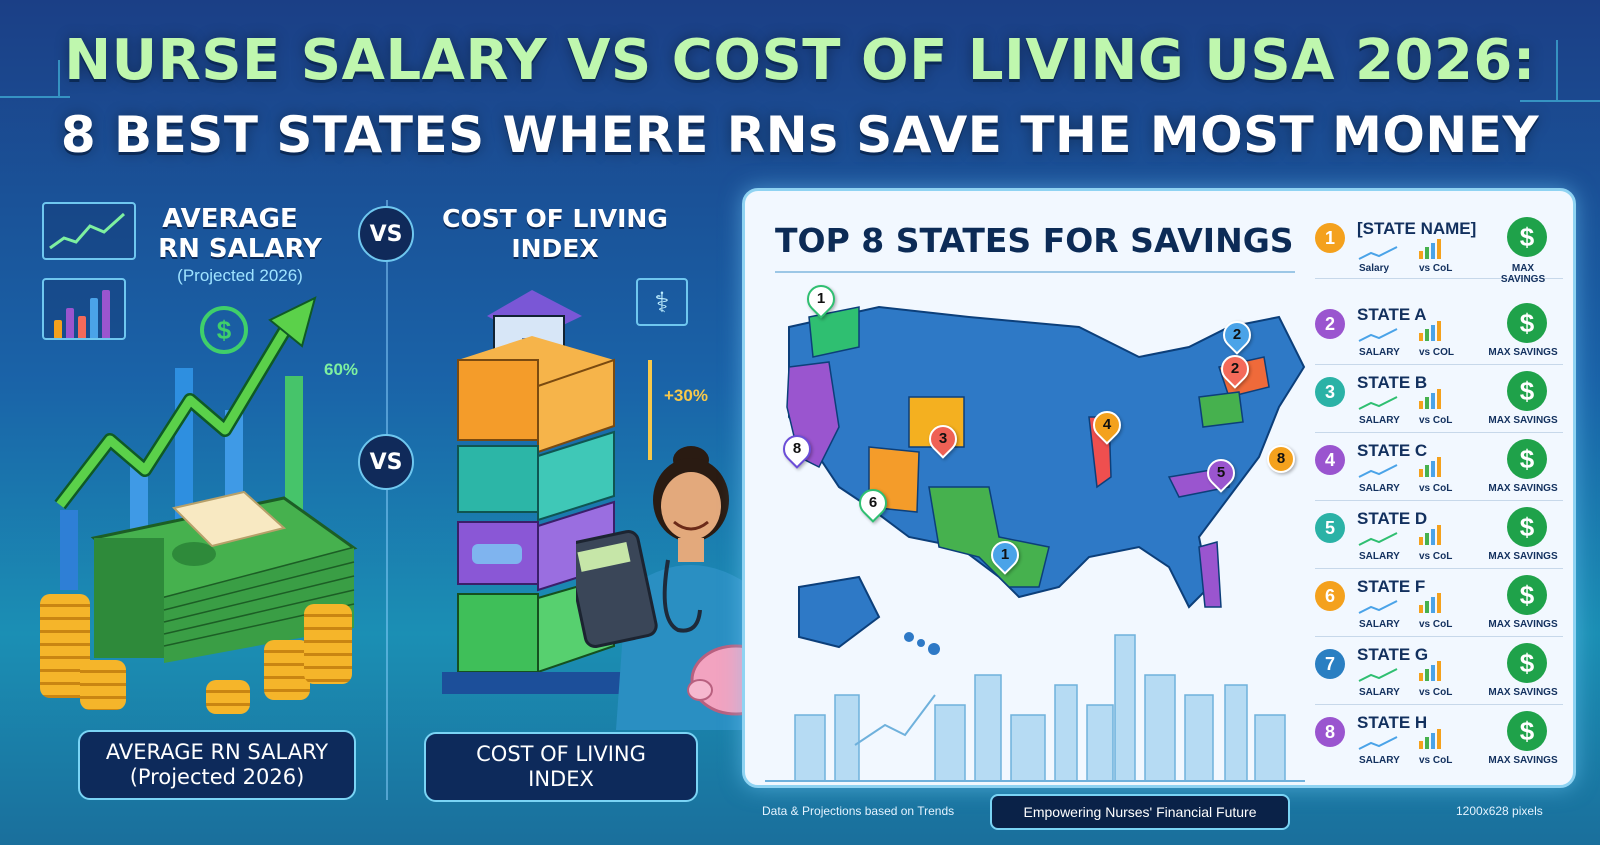 Image resolution: width=1600 pixels, height=845 pixels. Describe the element at coordinates (240, 275) in the screenshot. I see `salary-subheading: (Projected 2026)` at that location.